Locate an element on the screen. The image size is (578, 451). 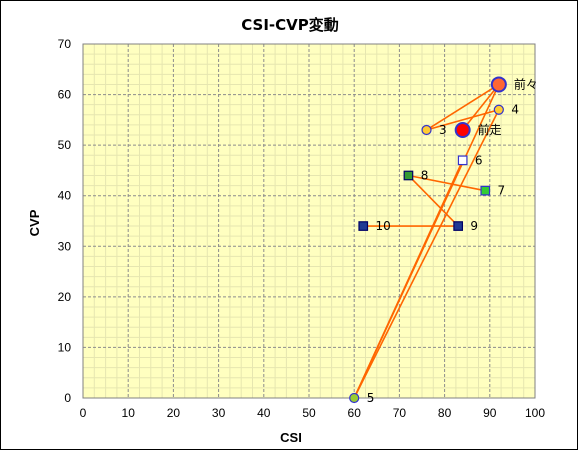
y-tick-label: 30 is located at coordinates (65, 246).